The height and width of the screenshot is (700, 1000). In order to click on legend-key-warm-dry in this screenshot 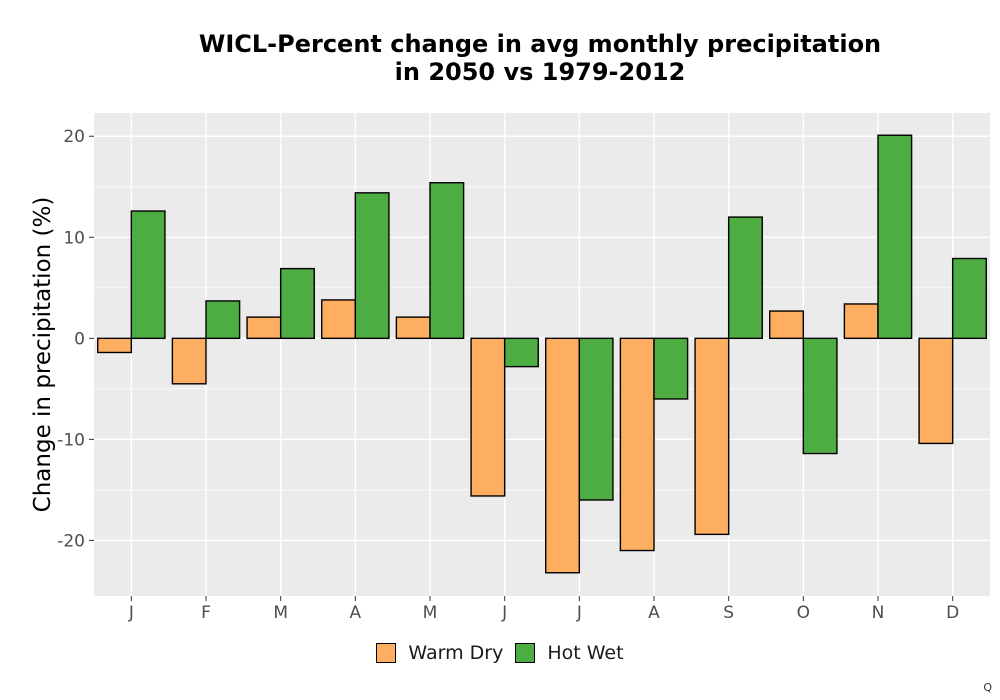, I will do `click(386, 653)`.